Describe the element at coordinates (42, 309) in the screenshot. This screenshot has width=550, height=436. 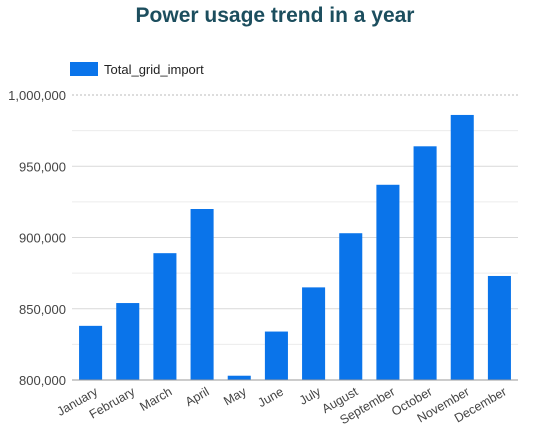
I see `y-tick-label: 850,000` at that location.